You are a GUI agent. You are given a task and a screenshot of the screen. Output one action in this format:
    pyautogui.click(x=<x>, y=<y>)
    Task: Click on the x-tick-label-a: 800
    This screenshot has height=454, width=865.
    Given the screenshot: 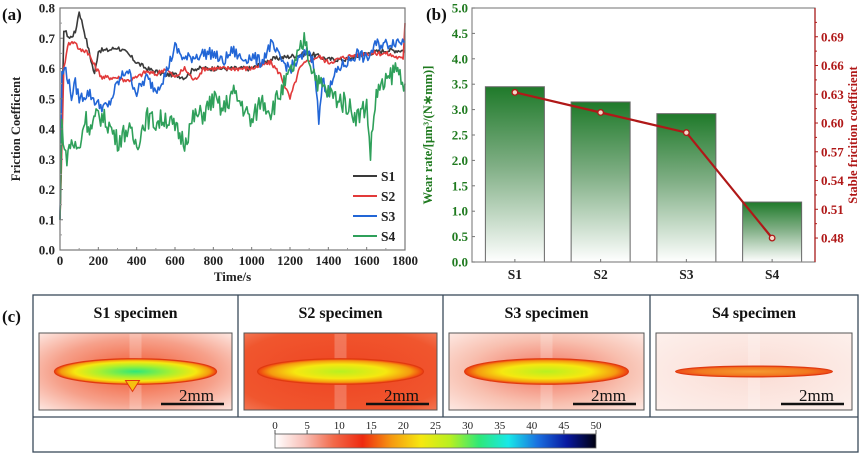 What is the action you would take?
    pyautogui.click(x=214, y=260)
    